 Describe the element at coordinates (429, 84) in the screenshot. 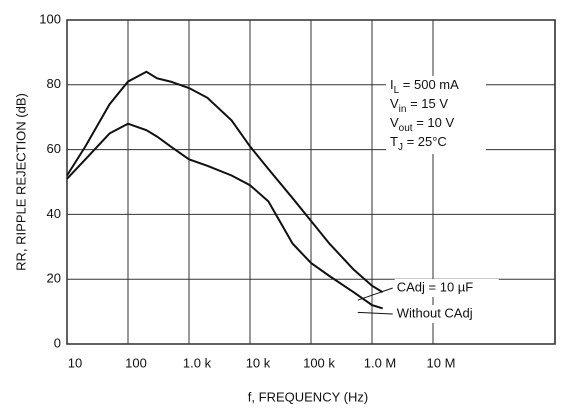

I see `annotation-part: = 500 mA` at that location.